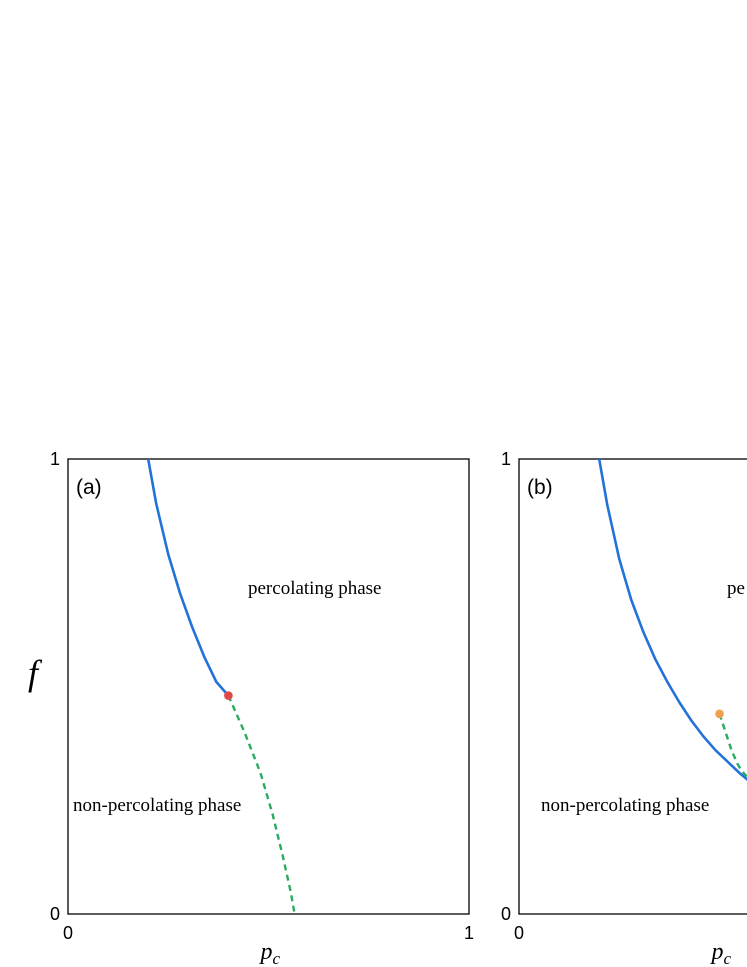 This screenshot has width=747, height=967. Describe the element at coordinates (736, 588) in the screenshot. I see `region-label-percolating: pe` at that location.